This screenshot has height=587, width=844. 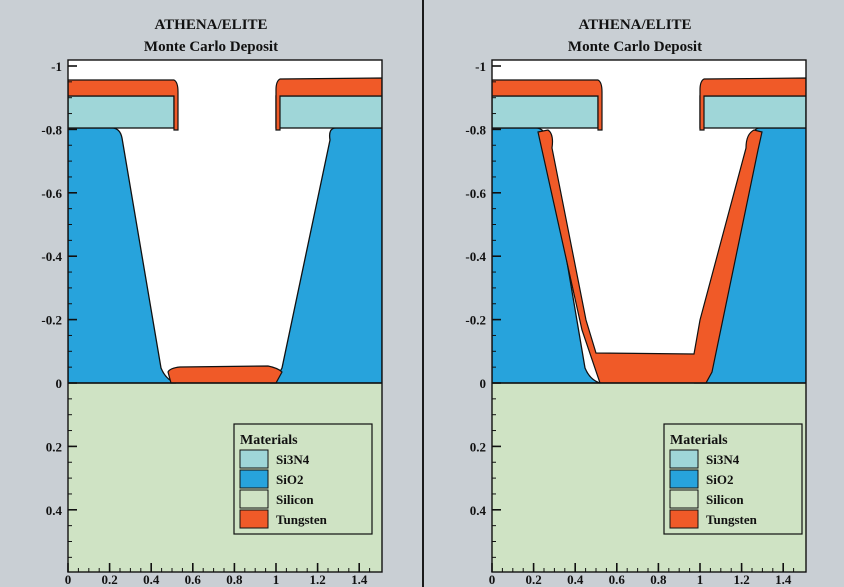 I want to click on panel-divider, so click(x=423, y=293).